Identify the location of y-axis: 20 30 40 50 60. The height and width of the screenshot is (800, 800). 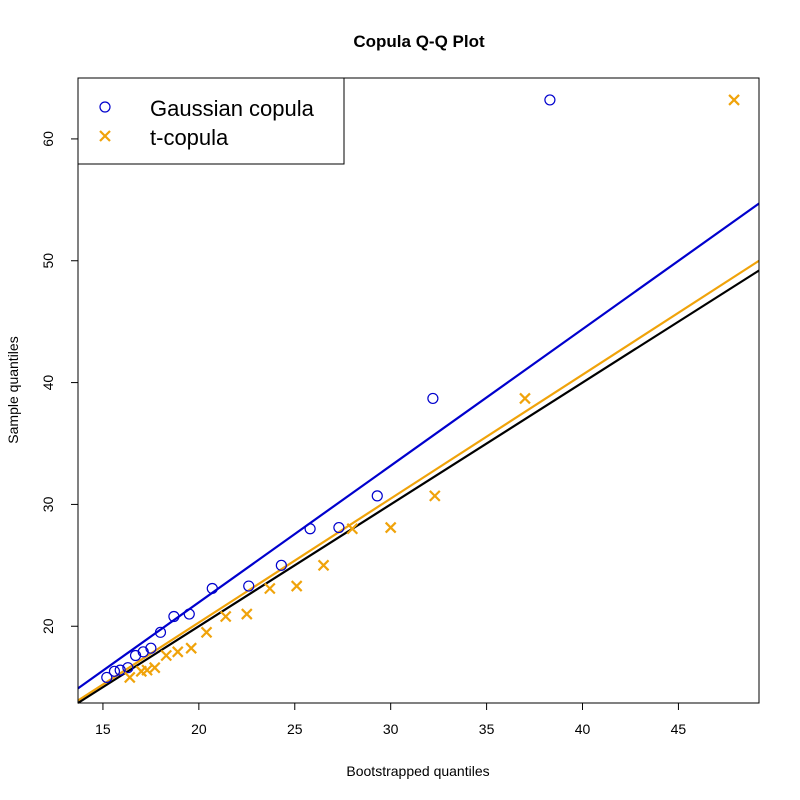
(59, 382).